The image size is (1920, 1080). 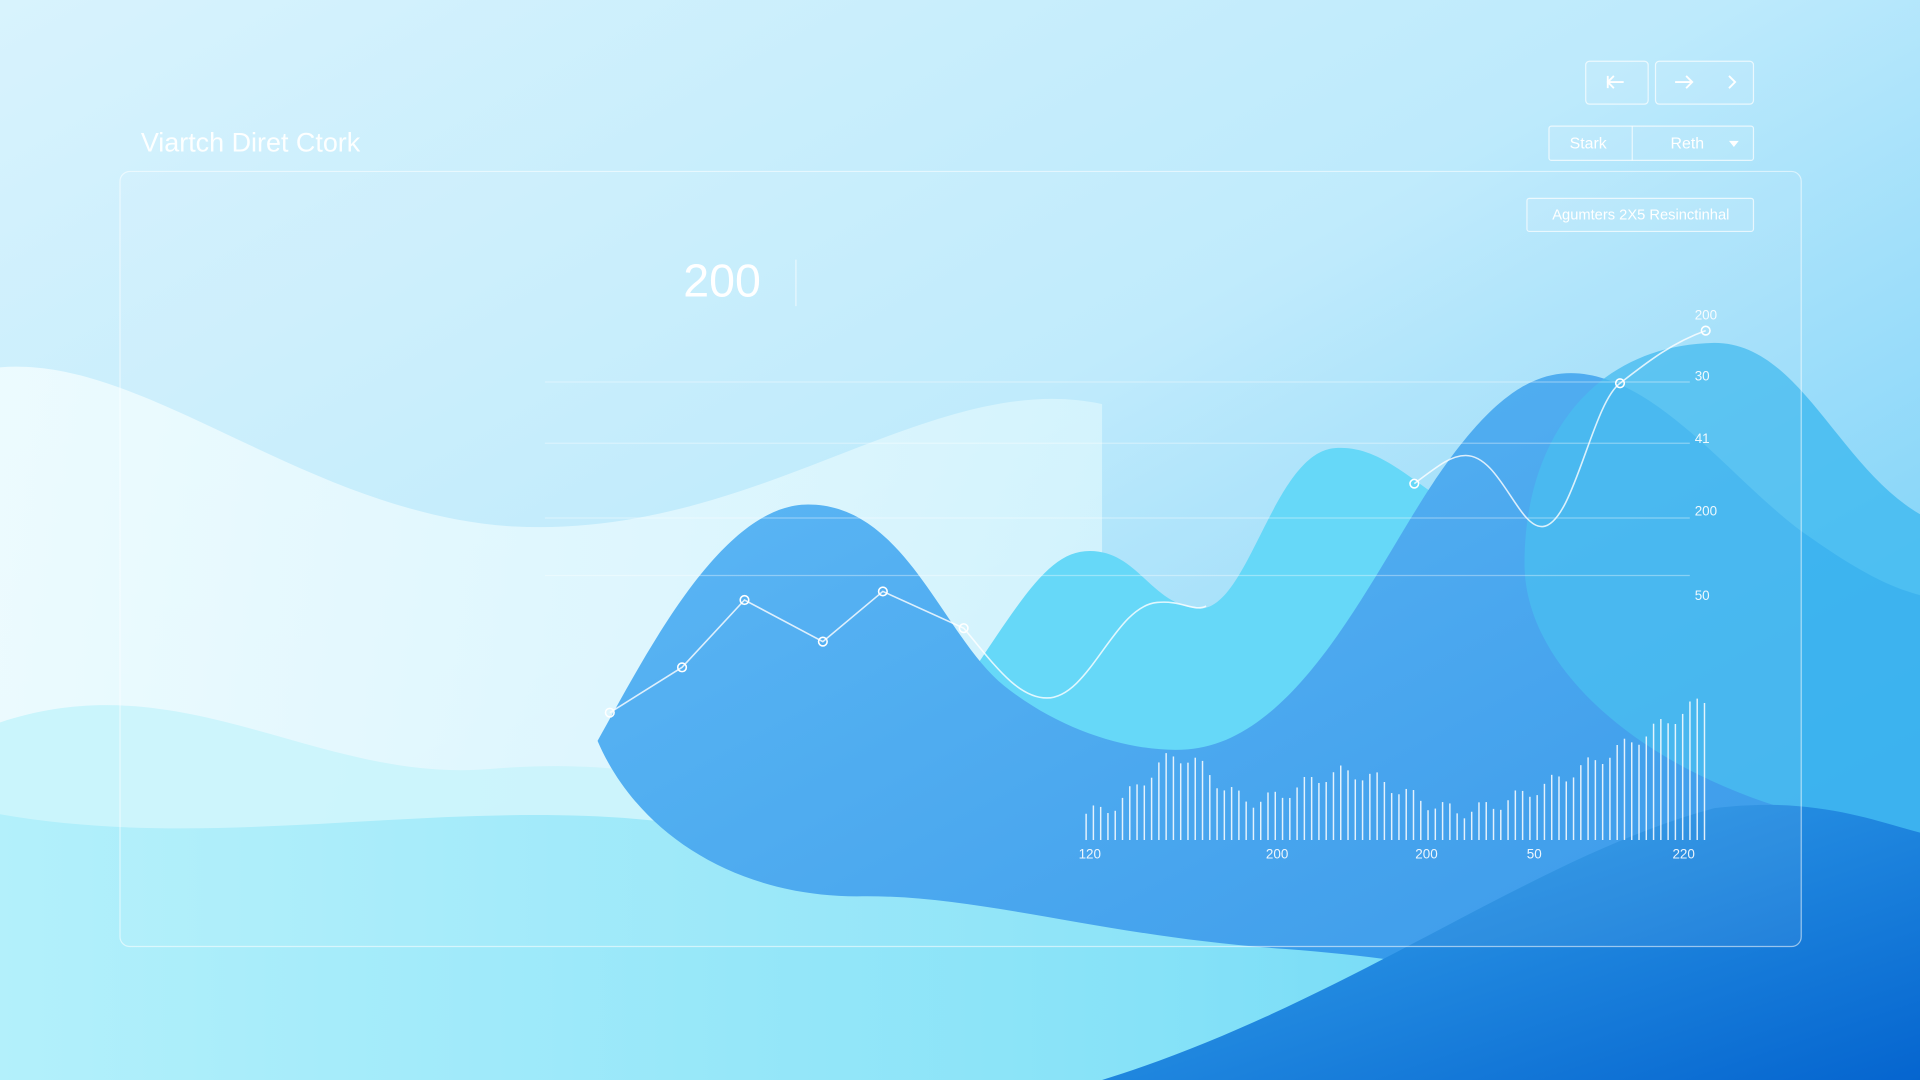 What do you see at coordinates (1732, 82) in the screenshot?
I see `next-icon` at bounding box center [1732, 82].